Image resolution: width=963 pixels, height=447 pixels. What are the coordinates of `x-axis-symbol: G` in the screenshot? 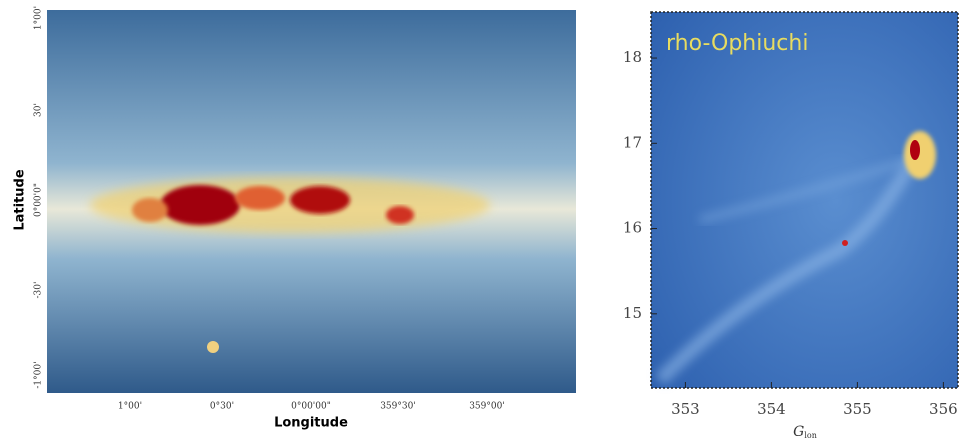 It's located at (798, 432).